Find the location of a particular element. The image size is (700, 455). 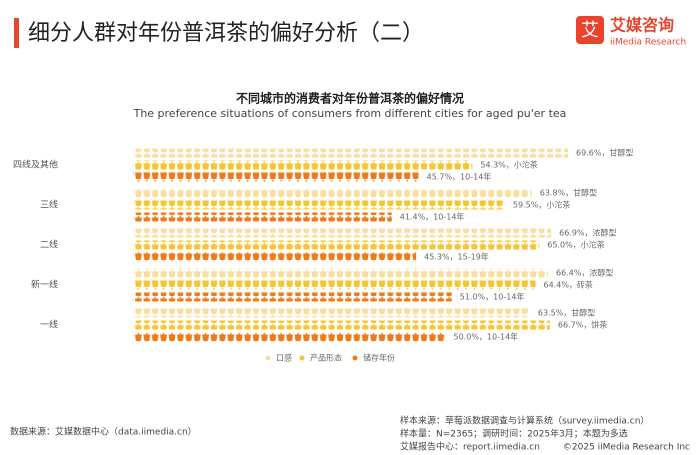

value-label: 63.5%，甘醇型 is located at coordinates (566, 313).